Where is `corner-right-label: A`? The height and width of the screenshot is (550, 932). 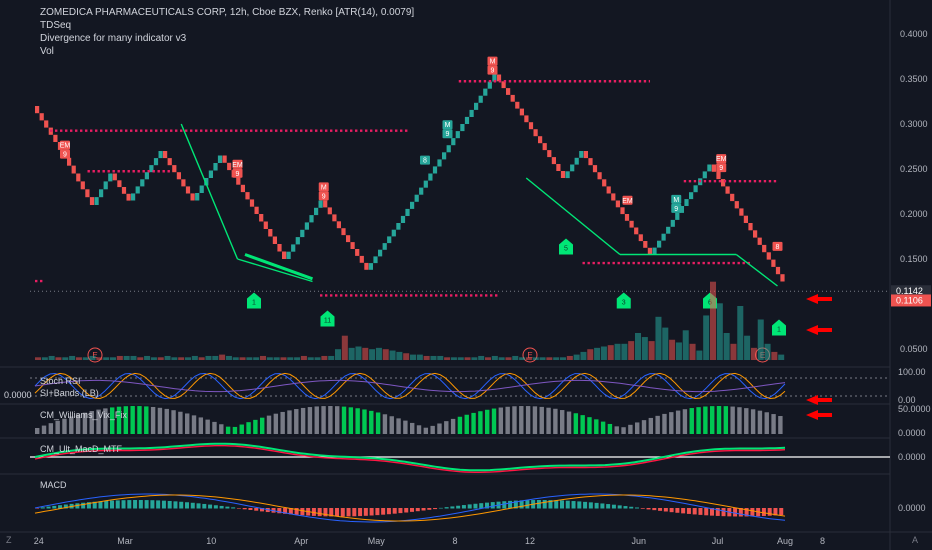
corner-right-label: A is located at coordinates (915, 540).